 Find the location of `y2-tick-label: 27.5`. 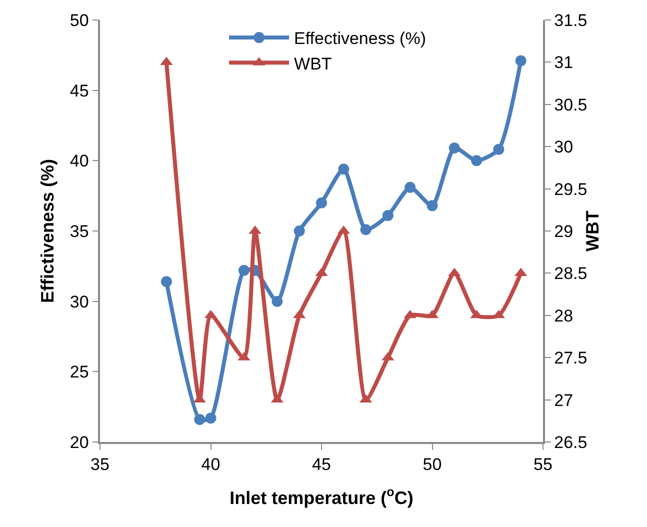

y2-tick-label: 27.5 is located at coordinates (571, 358).